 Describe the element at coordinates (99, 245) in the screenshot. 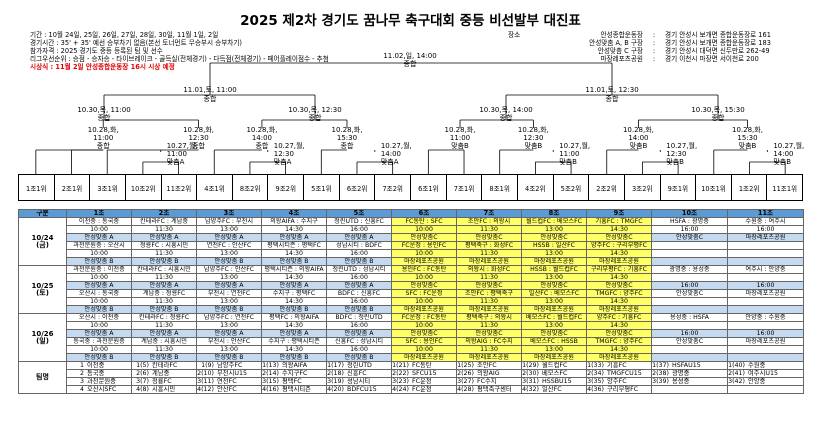

I see `schedule-cell: 과천문원중 : 오산시` at that location.